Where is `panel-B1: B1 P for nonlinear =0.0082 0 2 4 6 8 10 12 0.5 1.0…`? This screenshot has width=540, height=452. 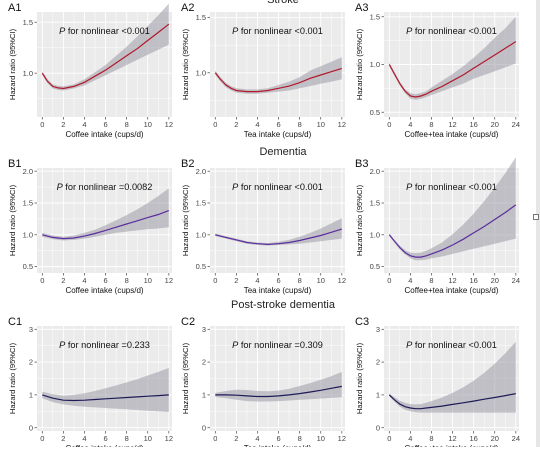 panel-B1: B1 P for nonlinear =0.0082 0 2 4 6 8 10 12 0.5 1.0… is located at coordinates (90, 226).